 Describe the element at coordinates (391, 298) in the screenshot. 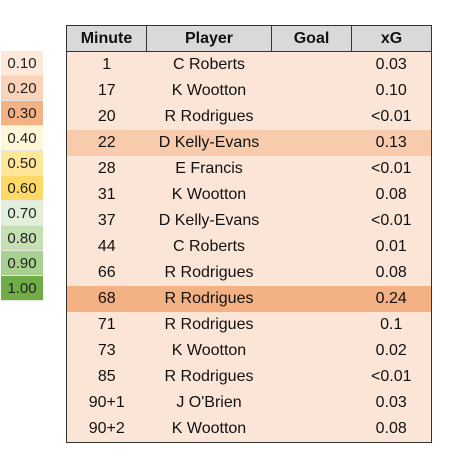

I see `xg-cell: 0.24` at that location.